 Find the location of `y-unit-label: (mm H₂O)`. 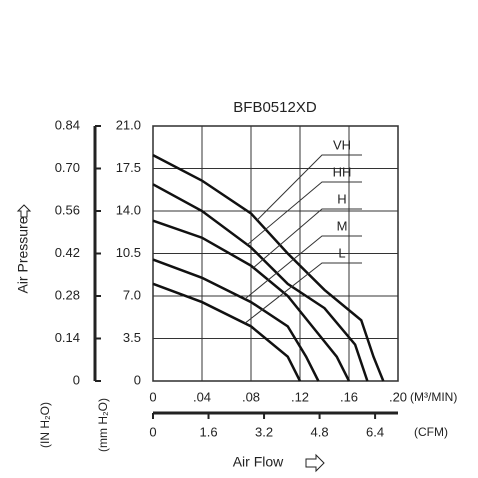

y-unit-label: (mm H₂O) is located at coordinates (103, 425).